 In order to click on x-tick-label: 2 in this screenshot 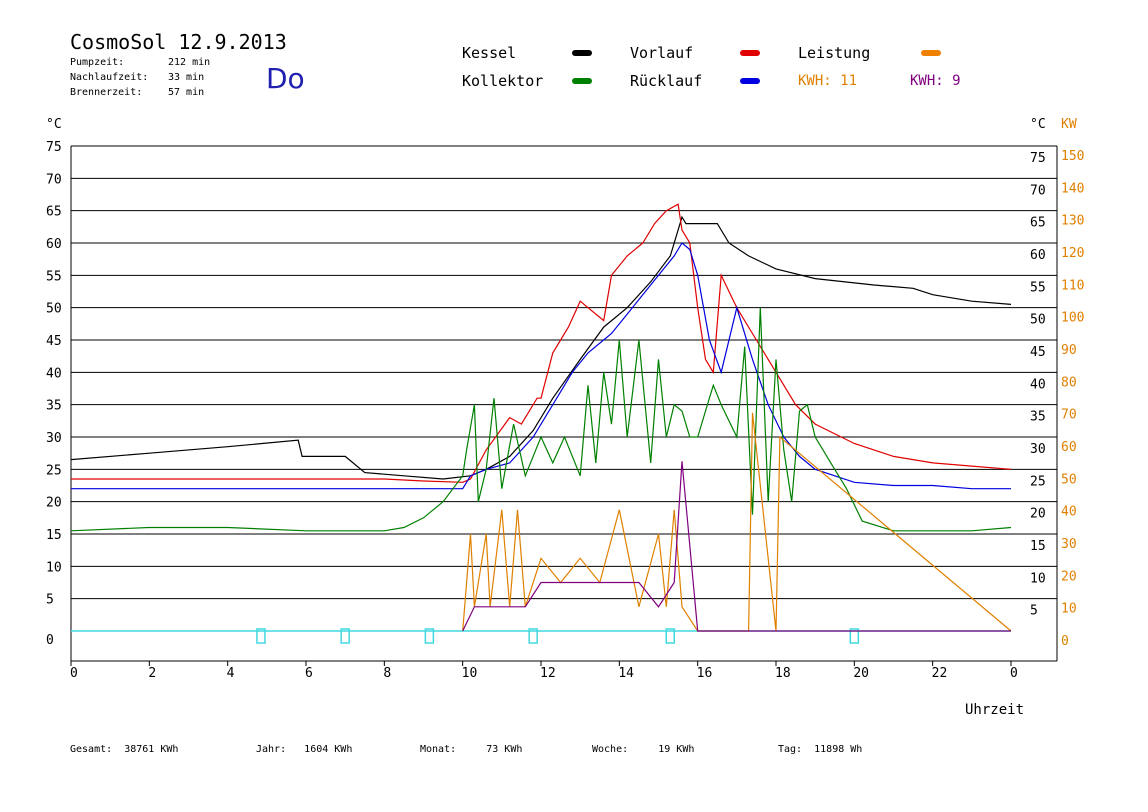, I will do `click(152, 673)`.